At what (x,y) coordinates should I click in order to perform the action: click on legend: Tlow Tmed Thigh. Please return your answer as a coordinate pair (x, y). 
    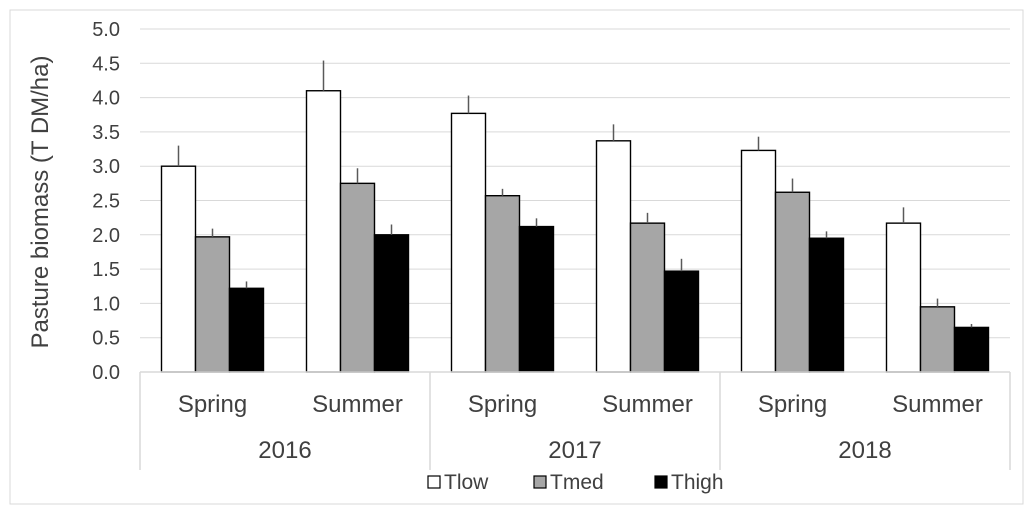
    Looking at the image, I should click on (575, 482).